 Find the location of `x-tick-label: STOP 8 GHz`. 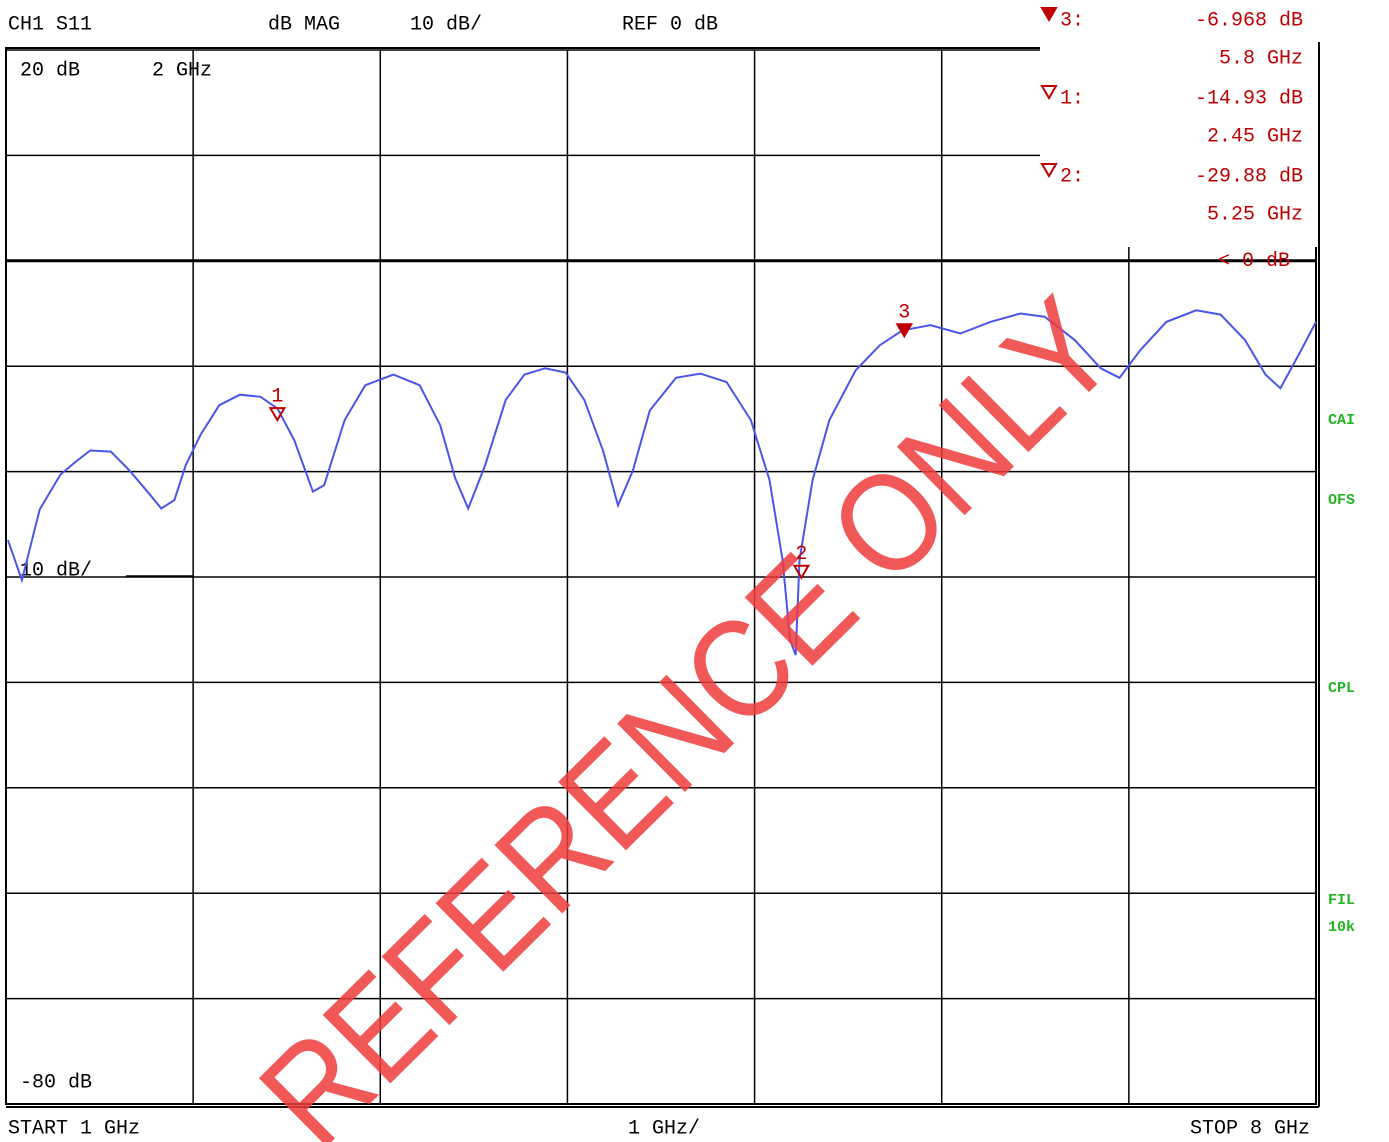

x-tick-label: STOP 8 GHz is located at coordinates (1250, 1128).